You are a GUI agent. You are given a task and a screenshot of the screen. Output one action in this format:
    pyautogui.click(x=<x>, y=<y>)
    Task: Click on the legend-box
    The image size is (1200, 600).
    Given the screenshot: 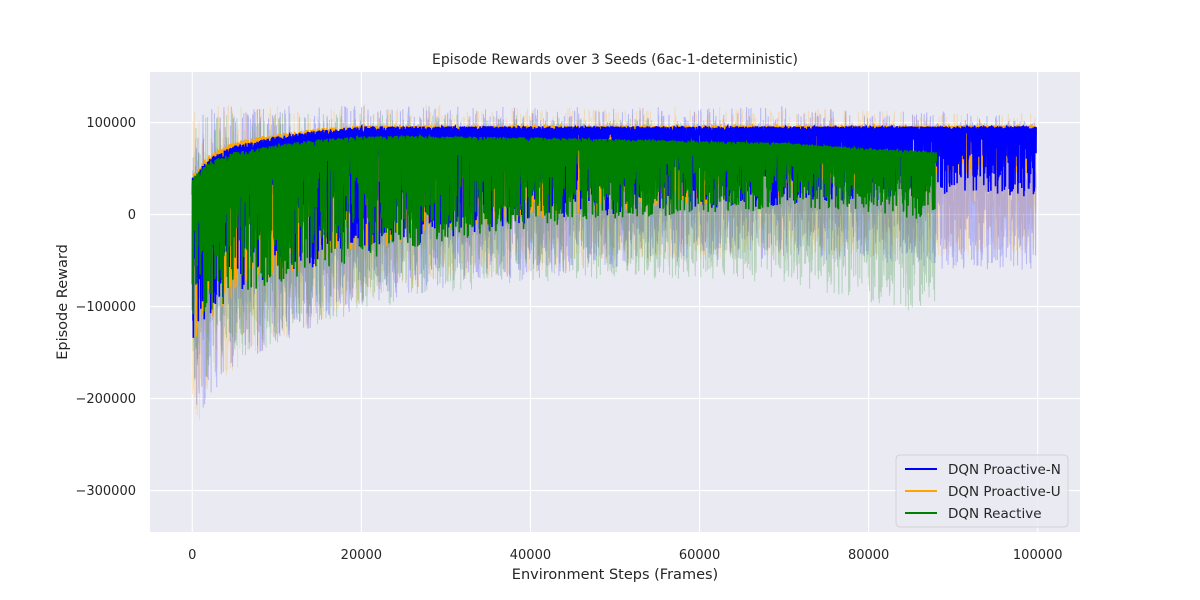 What is the action you would take?
    pyautogui.click(x=982, y=491)
    